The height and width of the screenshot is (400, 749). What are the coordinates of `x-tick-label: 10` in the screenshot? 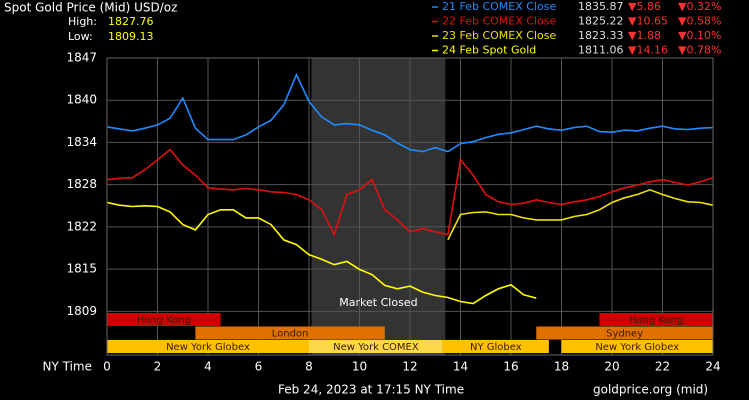 It's located at (359, 367).